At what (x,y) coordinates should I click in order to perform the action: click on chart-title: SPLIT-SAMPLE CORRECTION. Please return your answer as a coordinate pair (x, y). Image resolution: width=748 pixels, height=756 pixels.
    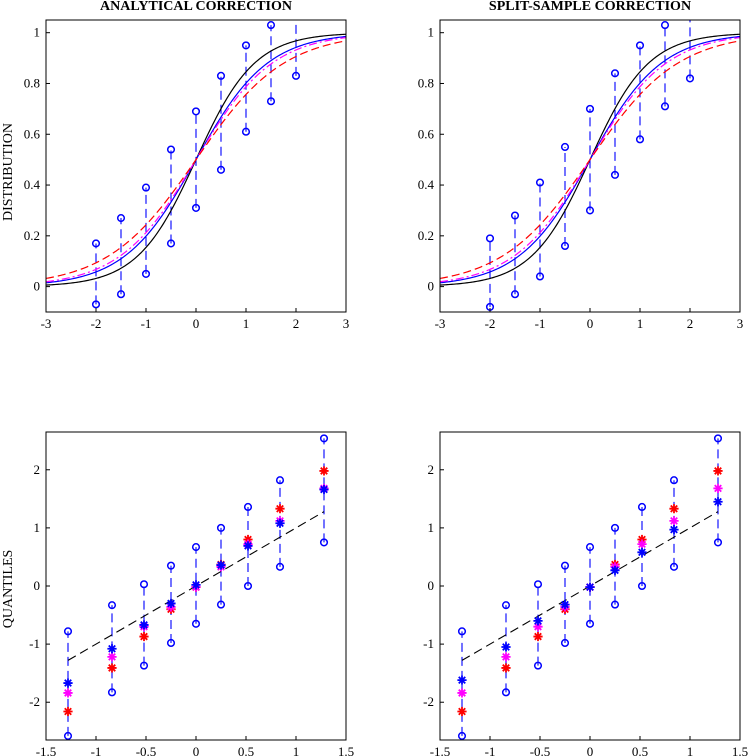
    Looking at the image, I should click on (590, 7).